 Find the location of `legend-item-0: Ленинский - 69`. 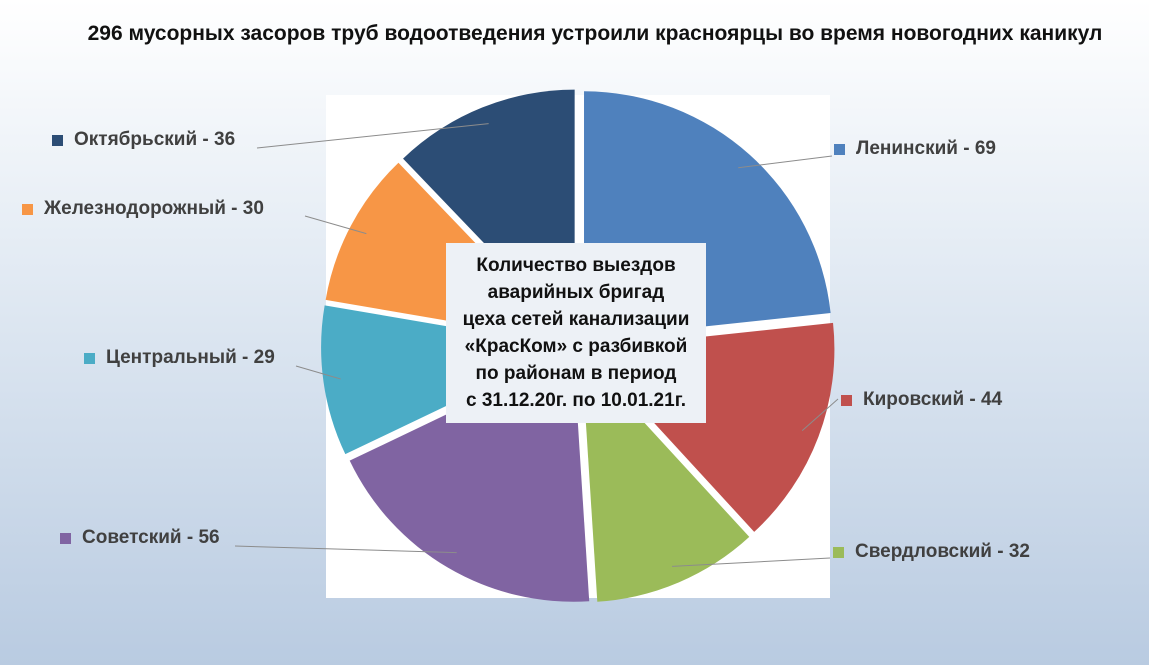

legend-item-0: Ленинский - 69 is located at coordinates (915, 149).